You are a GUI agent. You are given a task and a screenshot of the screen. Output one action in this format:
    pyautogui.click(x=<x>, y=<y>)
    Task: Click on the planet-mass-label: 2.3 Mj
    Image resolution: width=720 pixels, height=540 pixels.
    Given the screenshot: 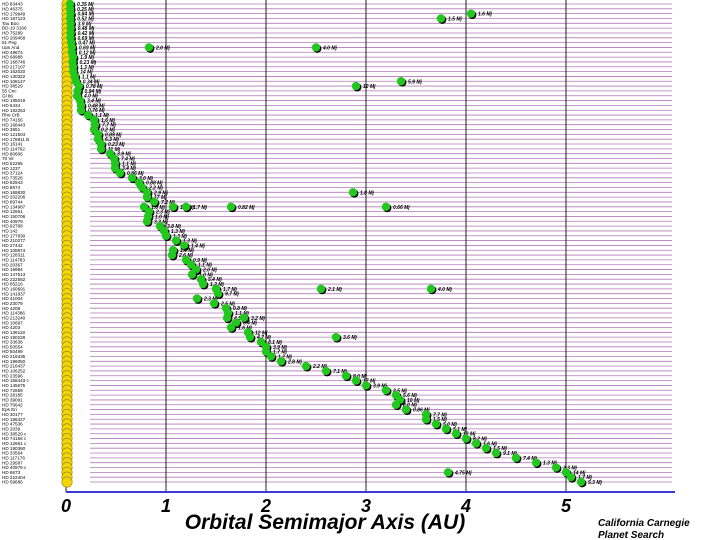 What is the action you would take?
    pyautogui.click(x=211, y=300)
    